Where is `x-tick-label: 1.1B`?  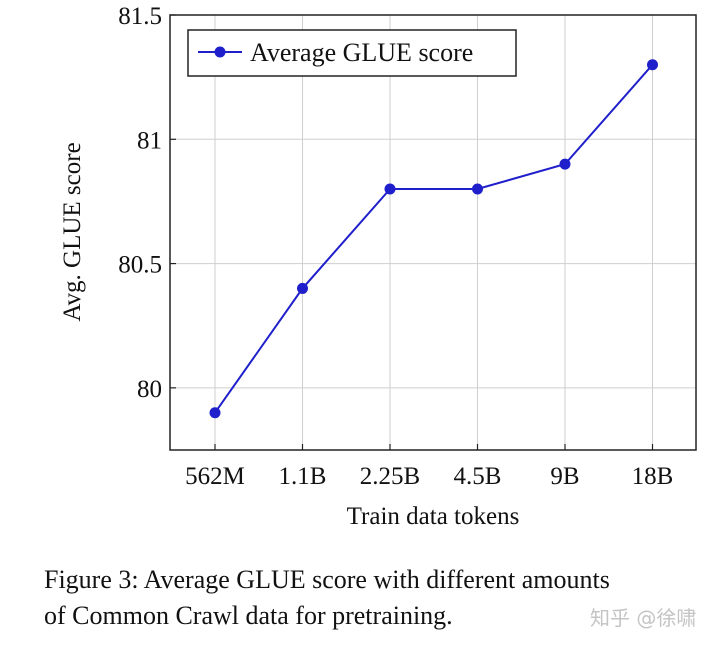
x-tick-label: 1.1B is located at coordinates (303, 476).